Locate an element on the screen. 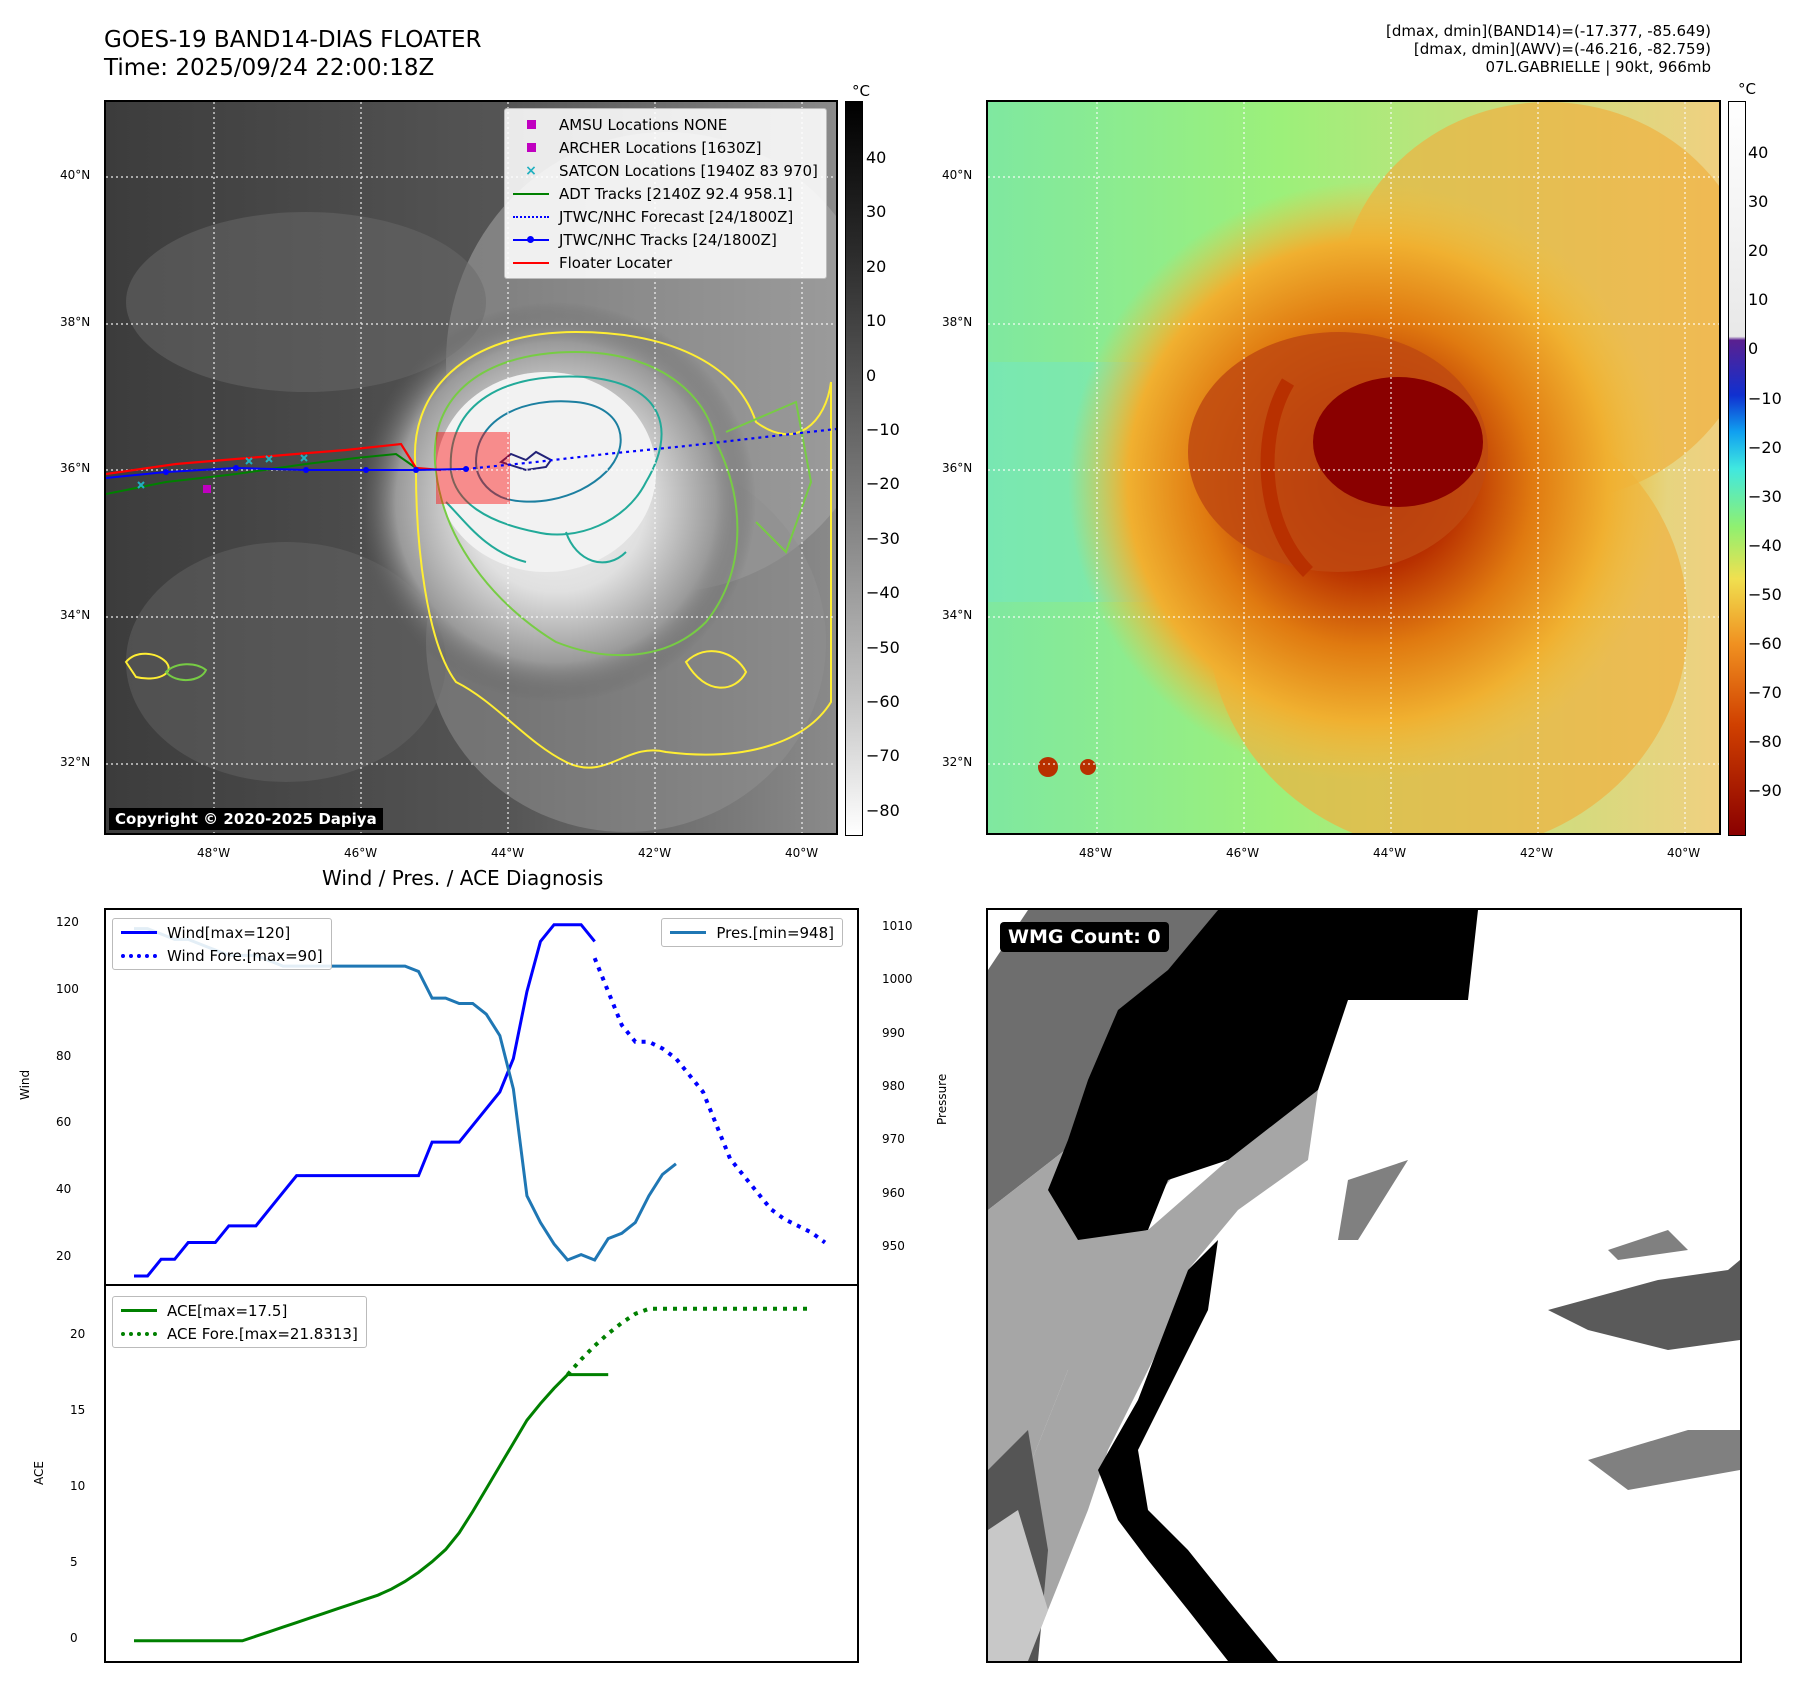  ir-colorbar-tick: −30 is located at coordinates (883, 538).